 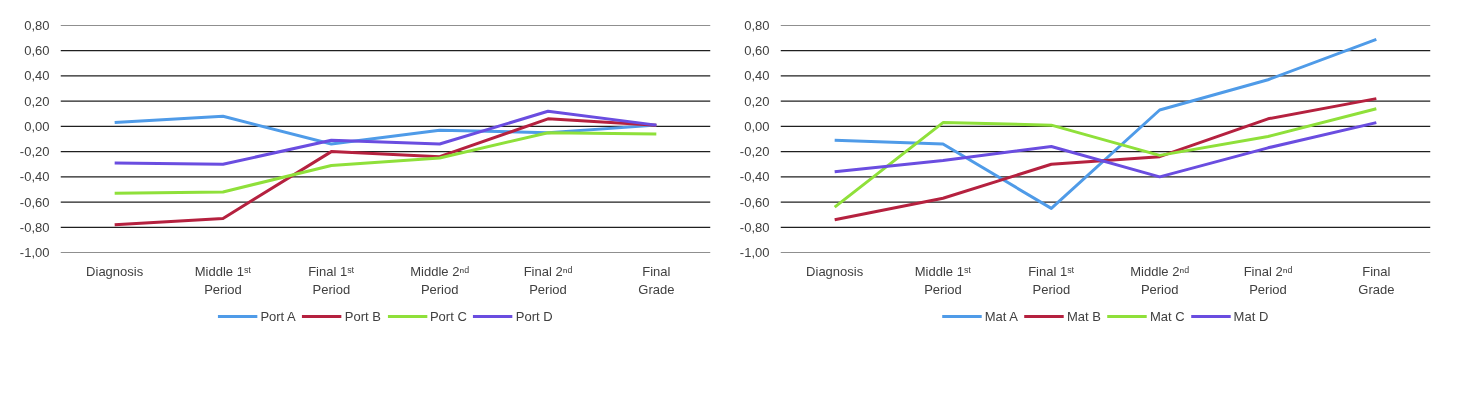 I want to click on legend-label: Port B, so click(x=362, y=316).